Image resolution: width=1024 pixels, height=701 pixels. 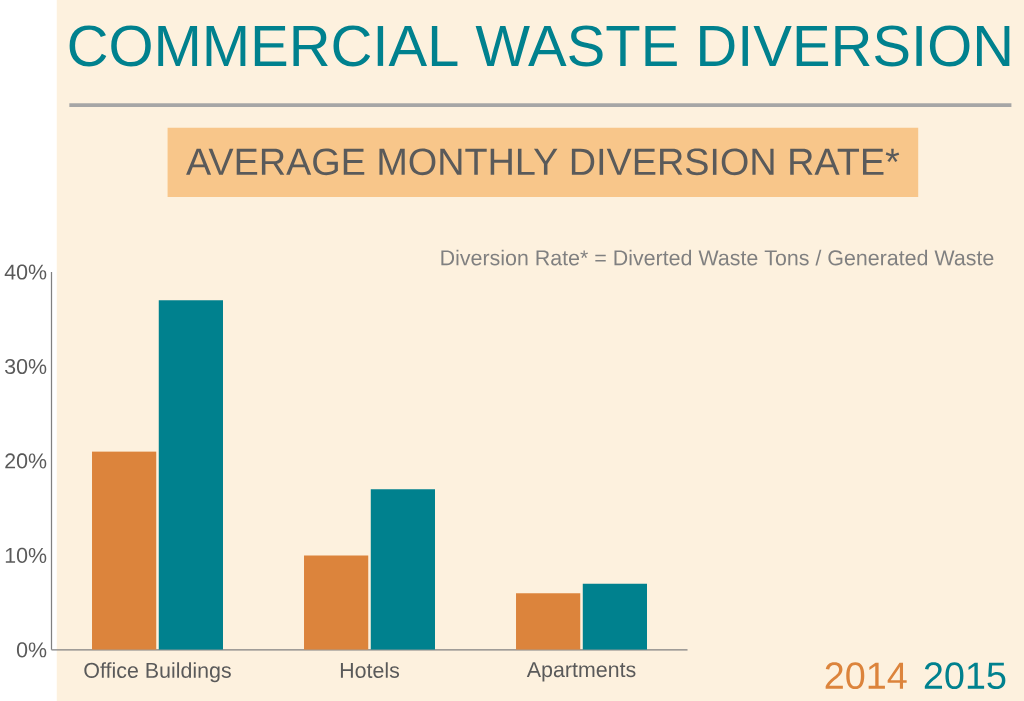 What do you see at coordinates (717, 257) in the screenshot?
I see `text: Diversion Rate* = Diverted Waste Tons / Generated Waste` at bounding box center [717, 257].